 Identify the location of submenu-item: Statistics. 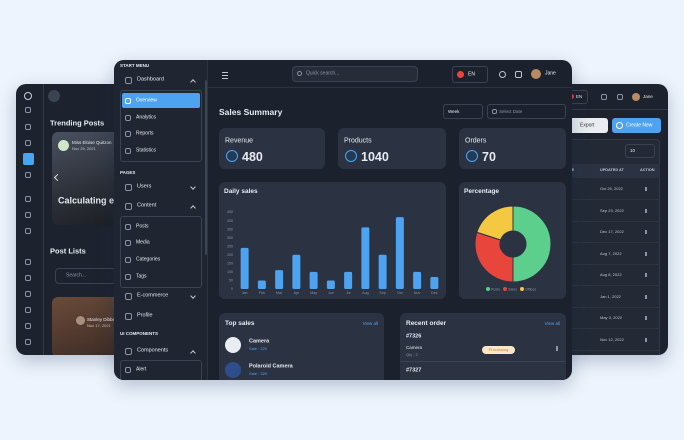
(146, 150).